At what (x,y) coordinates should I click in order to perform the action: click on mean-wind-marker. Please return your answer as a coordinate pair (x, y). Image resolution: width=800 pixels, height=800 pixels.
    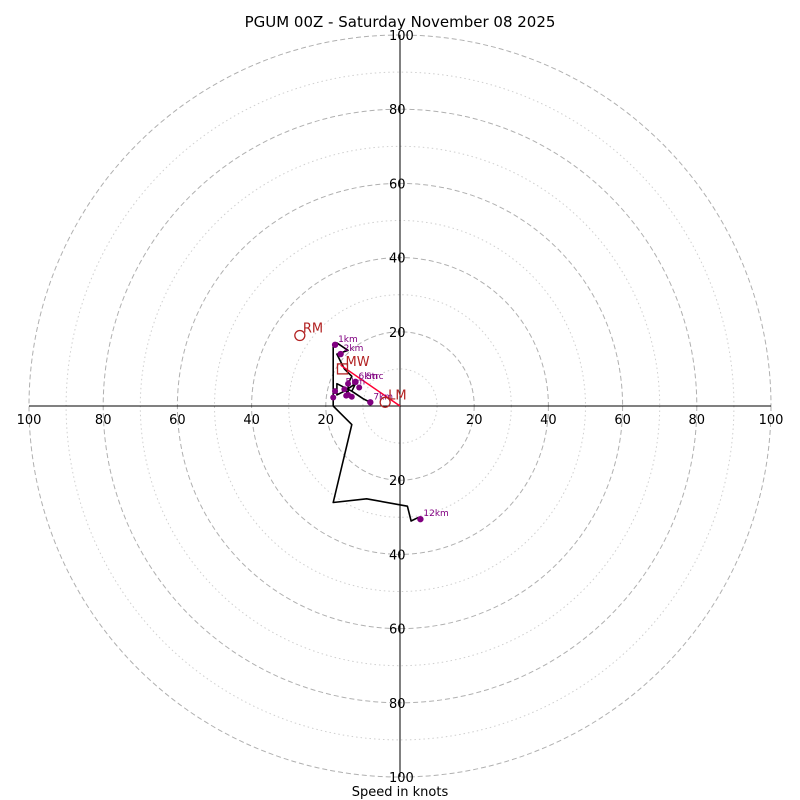
    Looking at the image, I should click on (342, 369).